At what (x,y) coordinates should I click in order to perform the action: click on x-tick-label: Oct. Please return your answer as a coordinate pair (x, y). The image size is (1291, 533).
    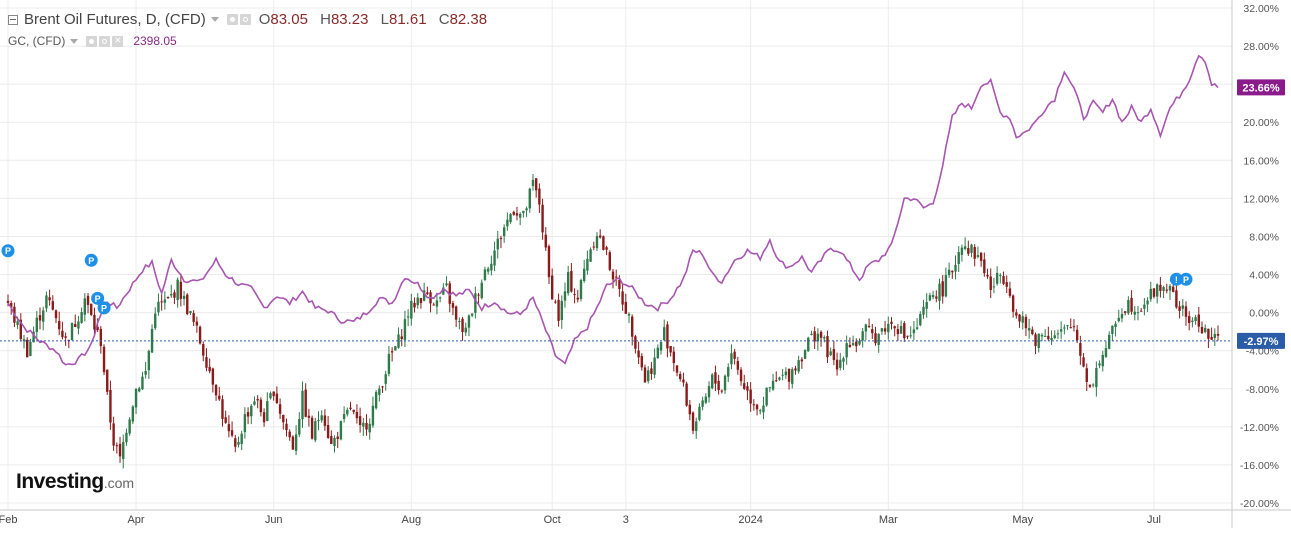
    Looking at the image, I should click on (552, 520).